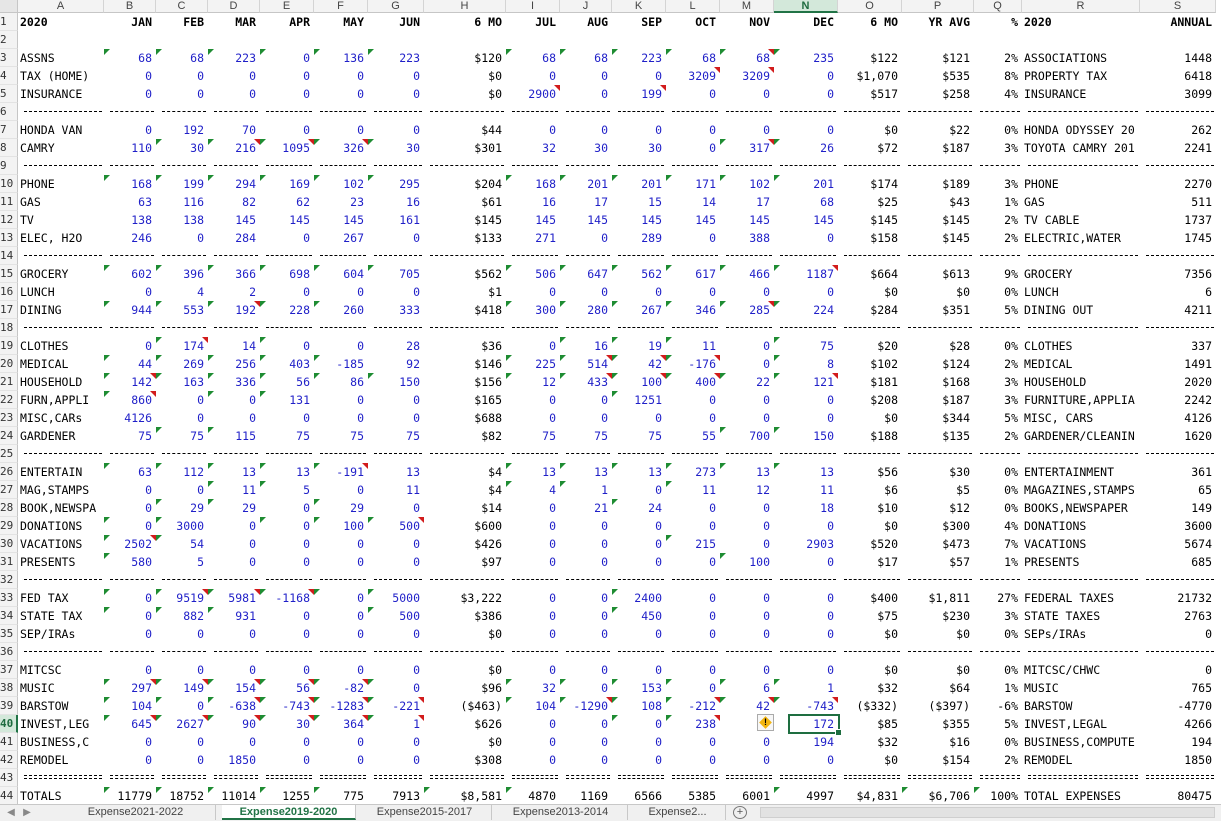 The image size is (1221, 821). I want to click on sheet-tab-2: Expense2019-2020, so click(289, 812).